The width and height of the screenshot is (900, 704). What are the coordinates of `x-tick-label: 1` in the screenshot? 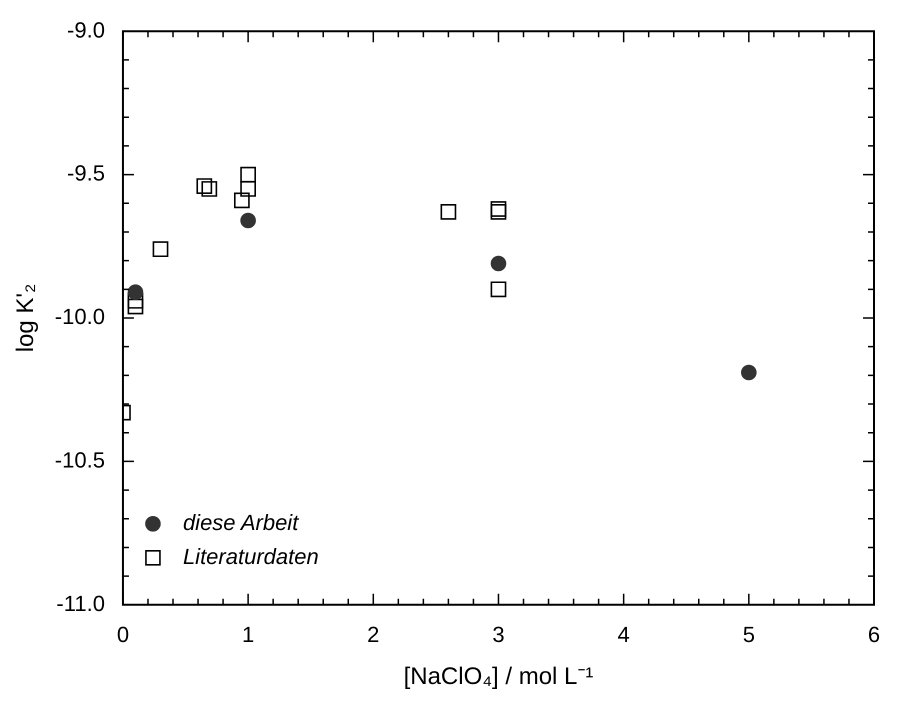 It's located at (248, 635).